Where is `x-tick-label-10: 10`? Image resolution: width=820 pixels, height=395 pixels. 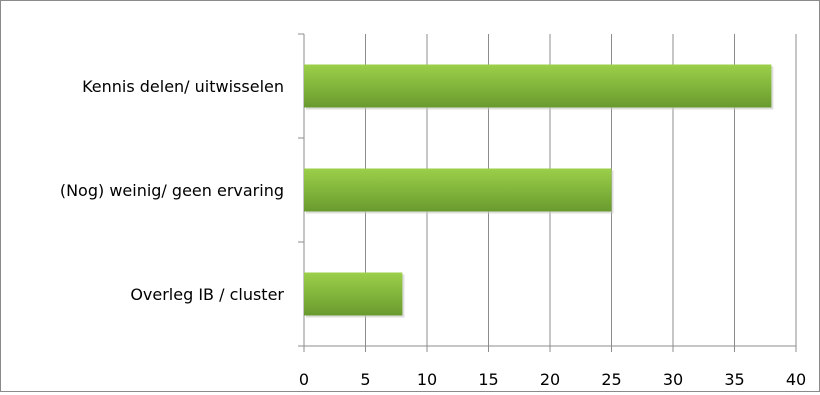 x-tick-label-10: 10 is located at coordinates (427, 379).